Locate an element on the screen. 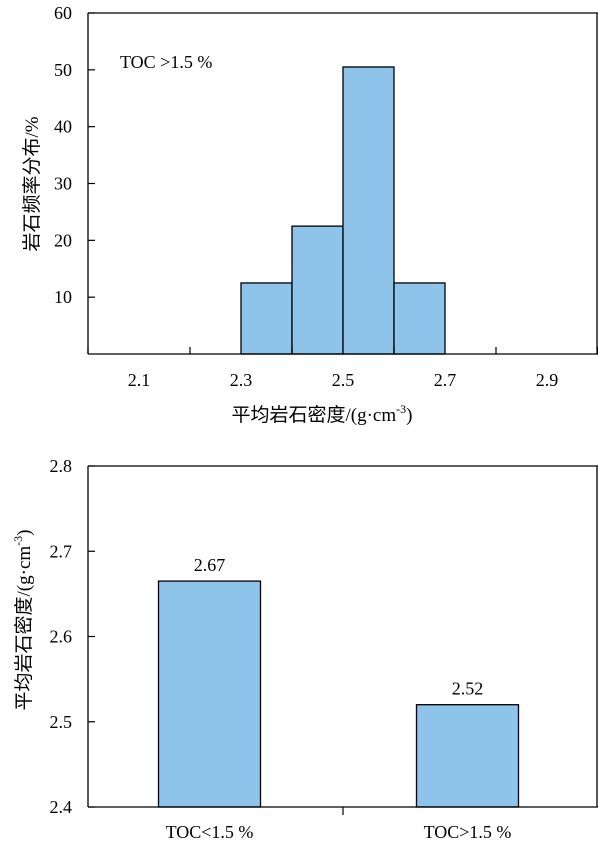 The image size is (598, 849). bar-chart-y-axis-title-exponent: -3 is located at coordinates (18, 541).